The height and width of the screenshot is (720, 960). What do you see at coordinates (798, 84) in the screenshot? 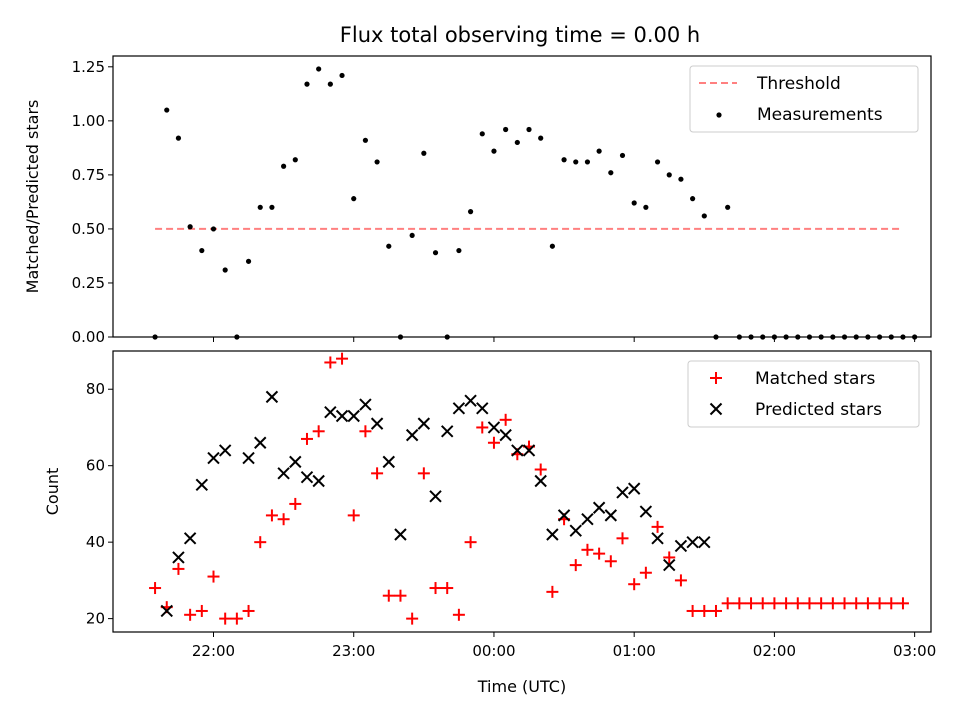
I see `legend-threshold-label: Threshold` at bounding box center [798, 84].